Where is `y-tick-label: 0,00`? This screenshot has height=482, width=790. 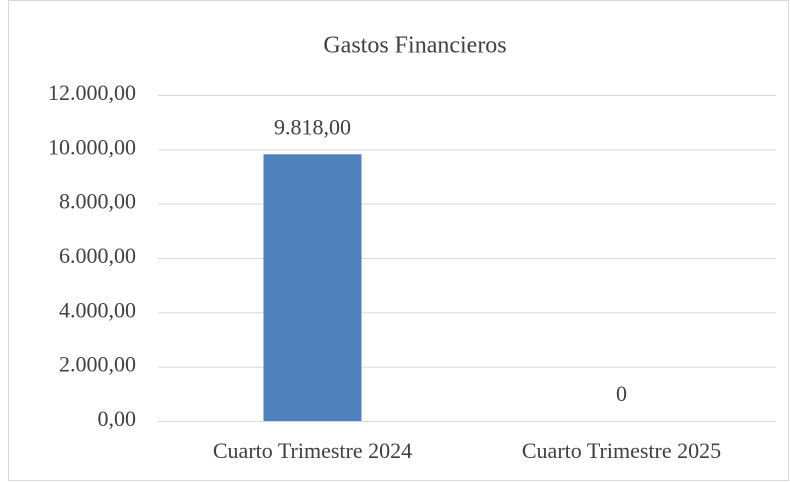 y-tick-label: 0,00 is located at coordinates (117, 418).